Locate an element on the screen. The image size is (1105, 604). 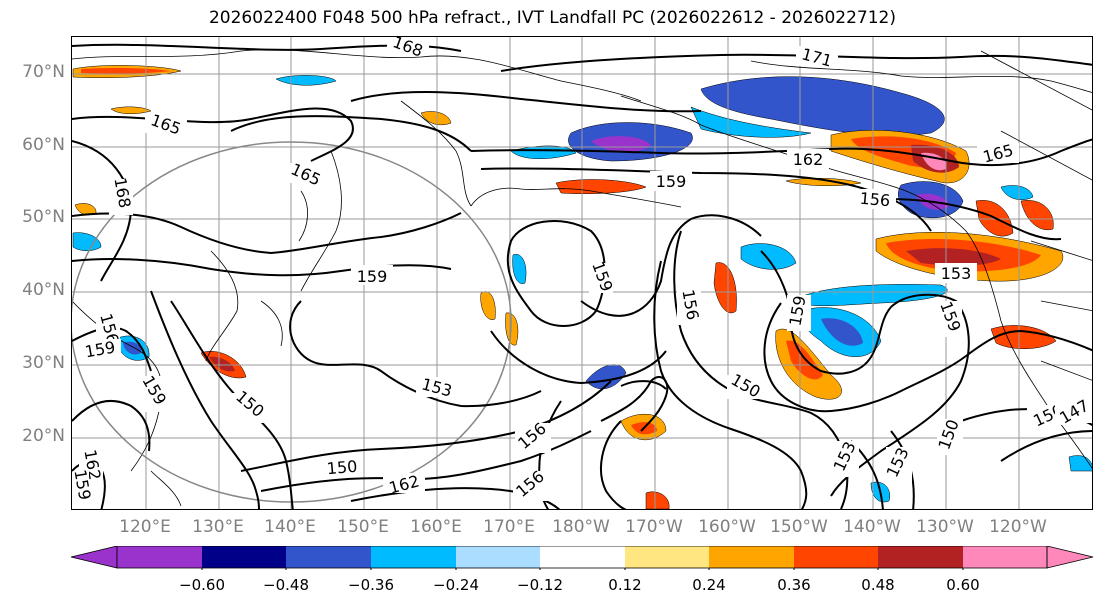
lat-label-60n: 60°N is located at coordinates (43, 145).